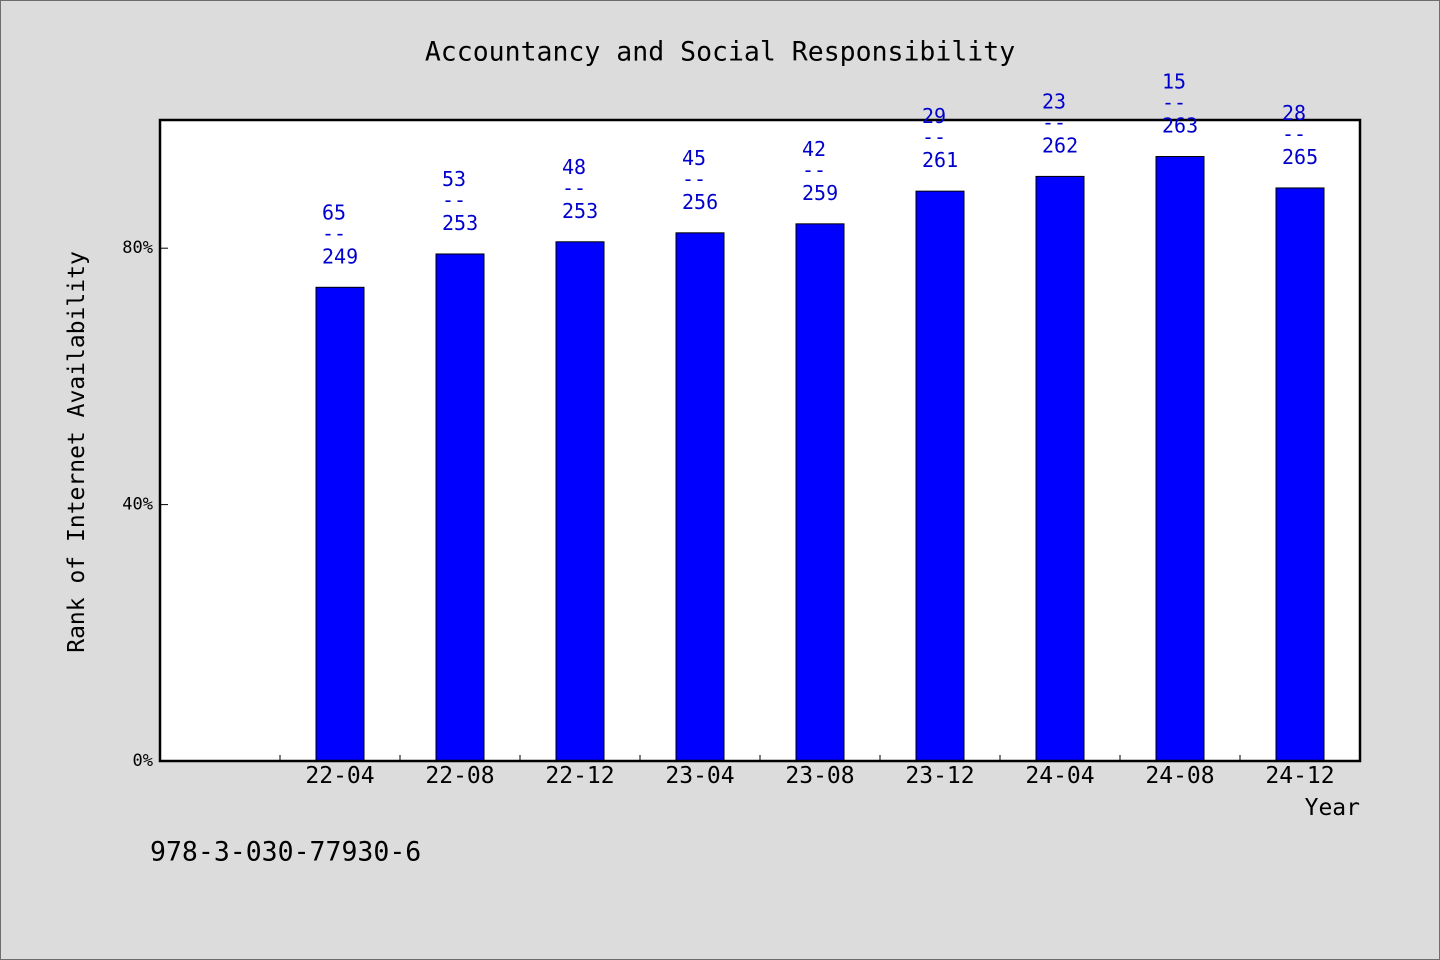  I want to click on x-tick-label: 24-04, so click(1059, 776).